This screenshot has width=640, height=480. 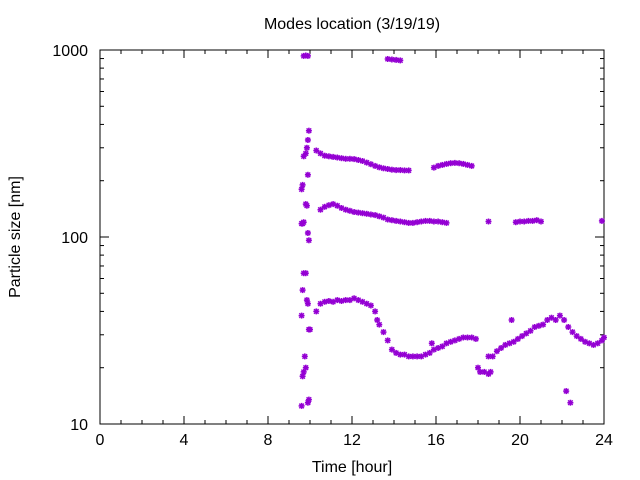 I want to click on y-tick-label-0: 10, so click(x=79, y=425).